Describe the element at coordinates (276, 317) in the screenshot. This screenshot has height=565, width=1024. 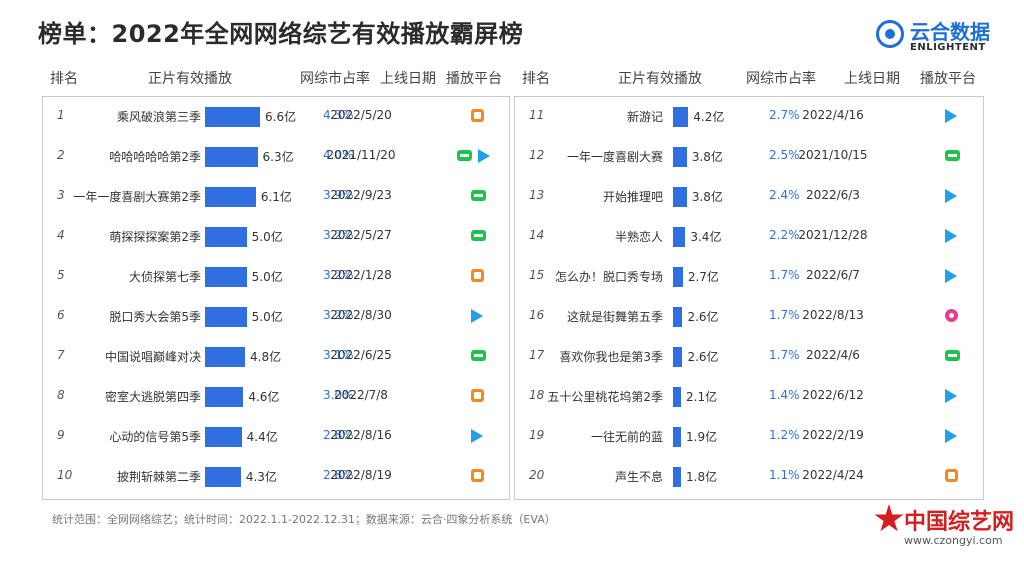
I see `table-row: 6 脱口秀大会第5季 5.0亿 3.2% 2022/8/30` at that location.